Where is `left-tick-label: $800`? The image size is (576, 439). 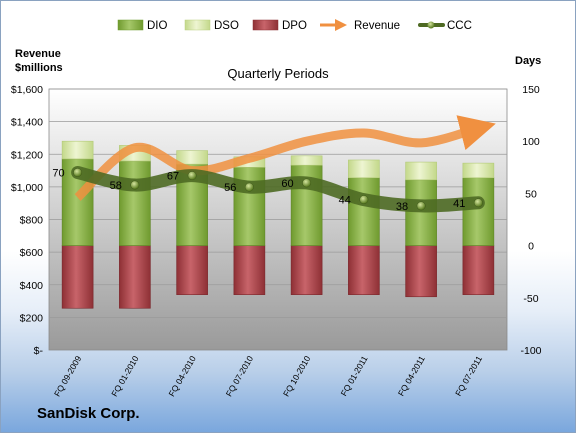 left-tick-label: $800 is located at coordinates (32, 221).